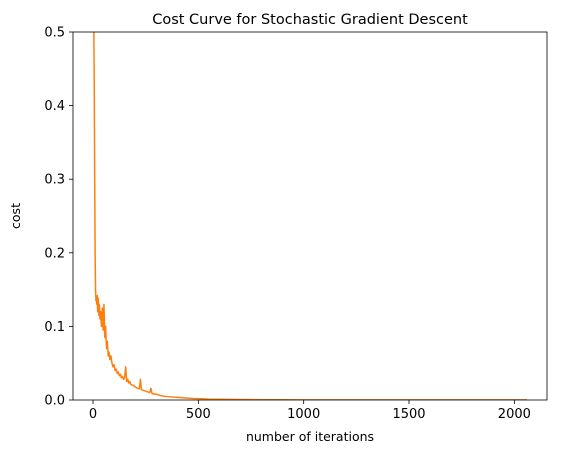 This screenshot has width=570, height=453. What do you see at coordinates (54, 106) in the screenshot?
I see `y-tick-label: 0.4` at bounding box center [54, 106].